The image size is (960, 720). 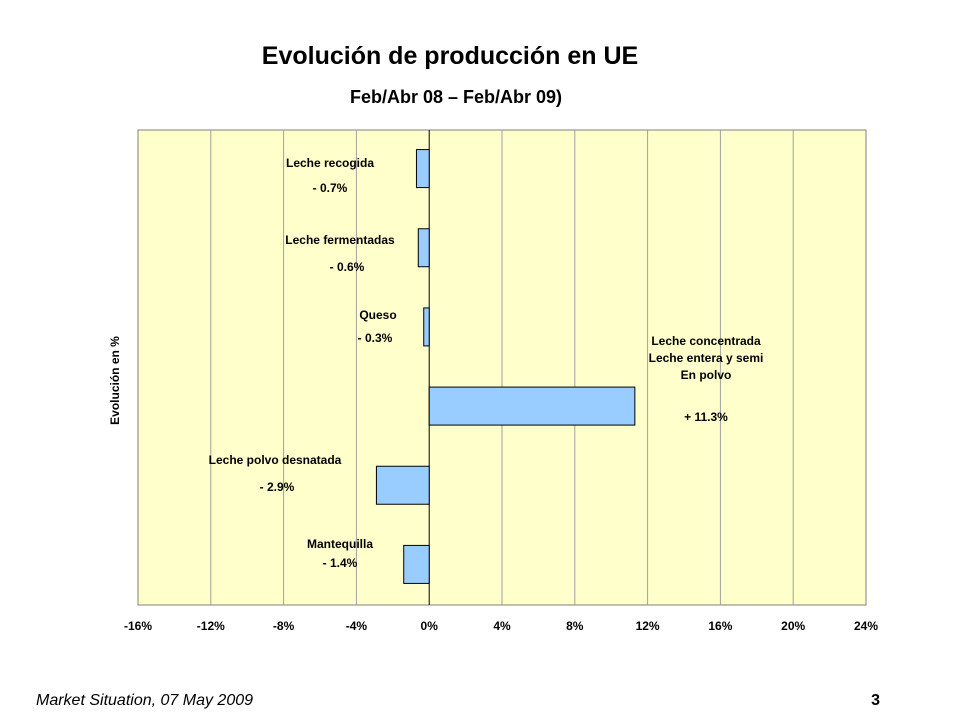 What do you see at coordinates (706, 417) in the screenshot?
I see `data-label: + 11.3%` at bounding box center [706, 417].